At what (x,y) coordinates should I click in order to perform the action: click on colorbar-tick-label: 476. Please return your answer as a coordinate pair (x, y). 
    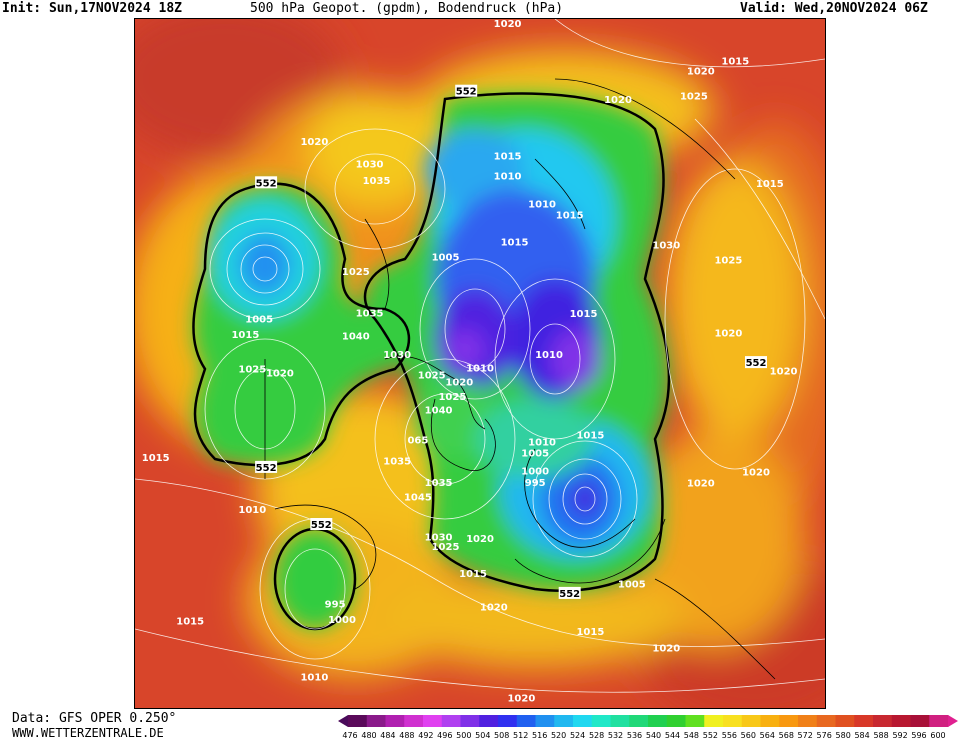
    Looking at the image, I should click on (350, 735).